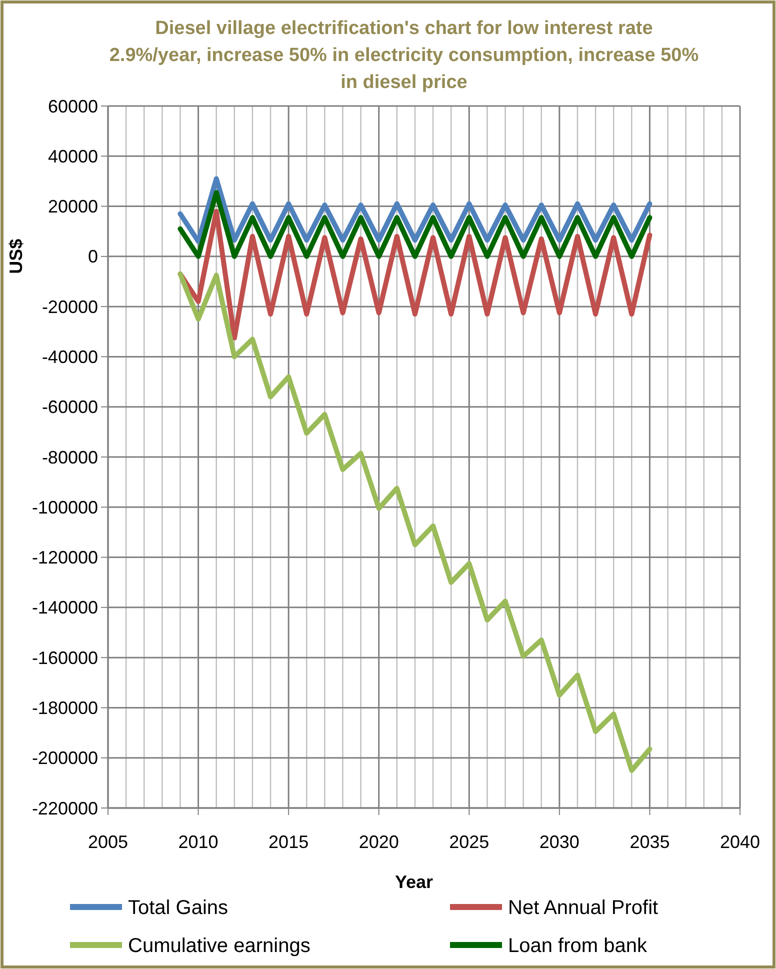 The width and height of the screenshot is (776, 969). I want to click on y-tick-label: -40000, so click(70, 357).